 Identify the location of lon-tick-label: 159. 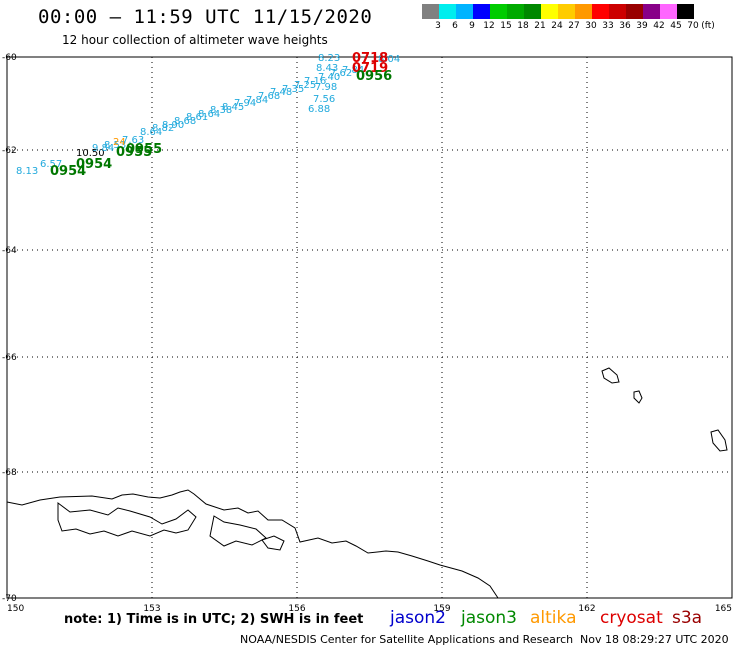
(441, 609).